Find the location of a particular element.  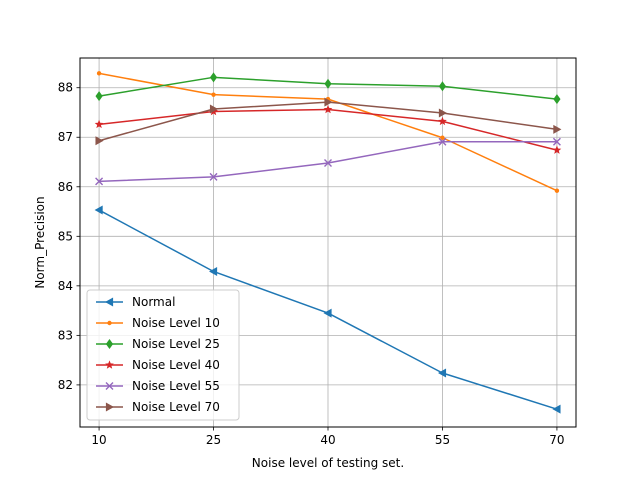

legend-entry: Noise Level 70 is located at coordinates (158, 407).